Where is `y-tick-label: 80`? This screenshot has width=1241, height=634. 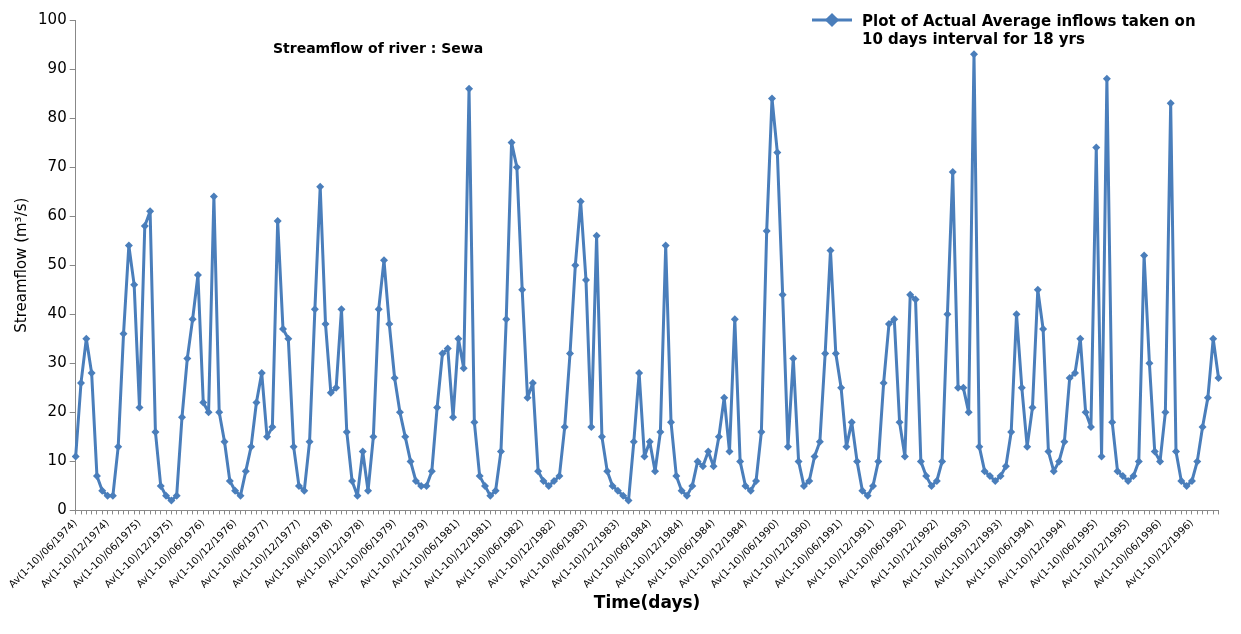 y-tick-label: 80 is located at coordinates (57, 116).